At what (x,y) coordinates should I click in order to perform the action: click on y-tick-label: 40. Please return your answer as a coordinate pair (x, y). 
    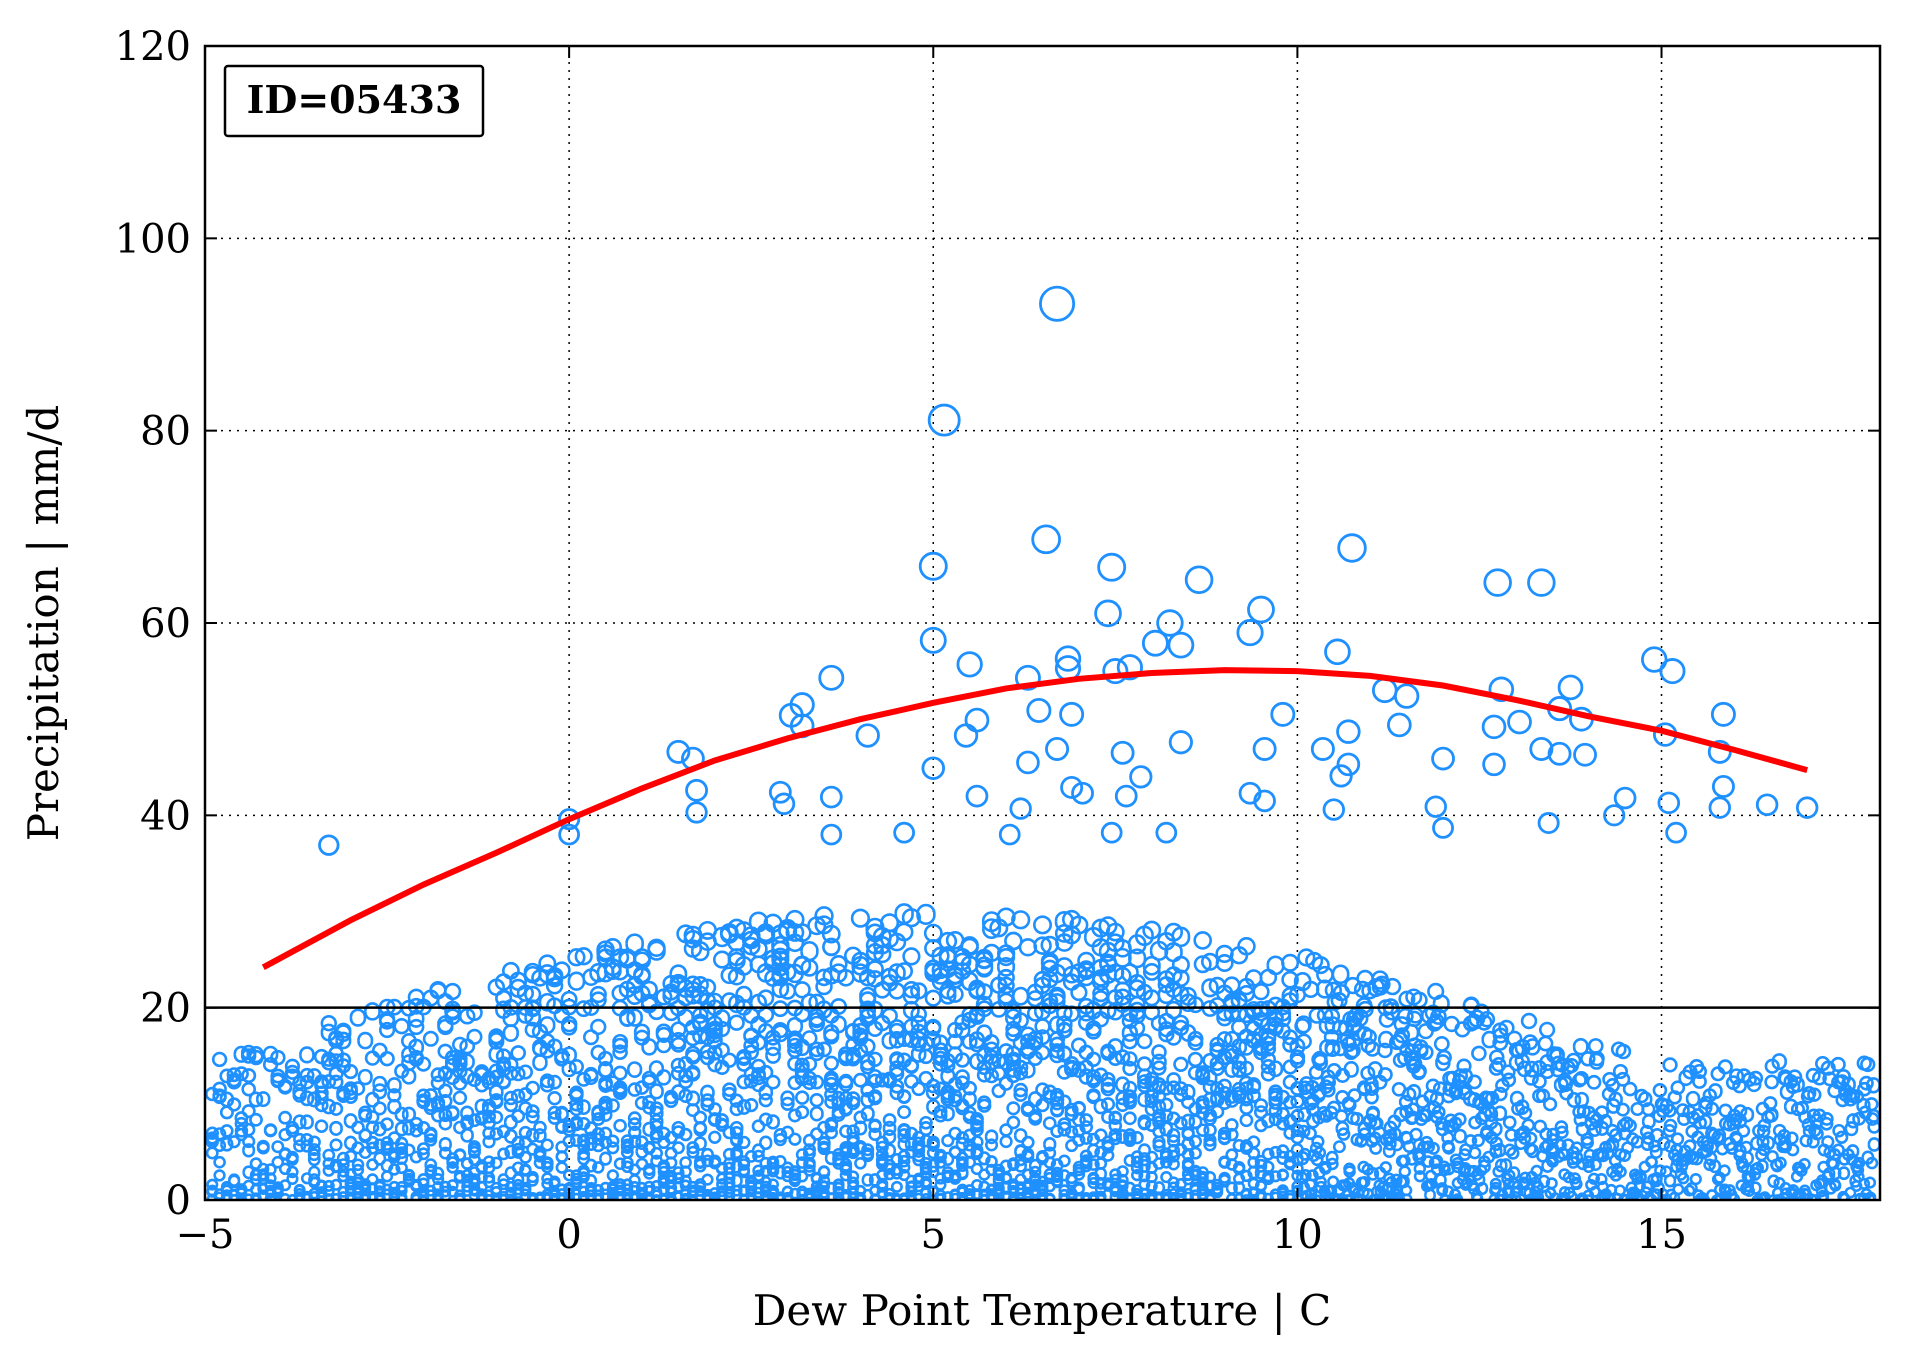
    Looking at the image, I should click on (165, 816).